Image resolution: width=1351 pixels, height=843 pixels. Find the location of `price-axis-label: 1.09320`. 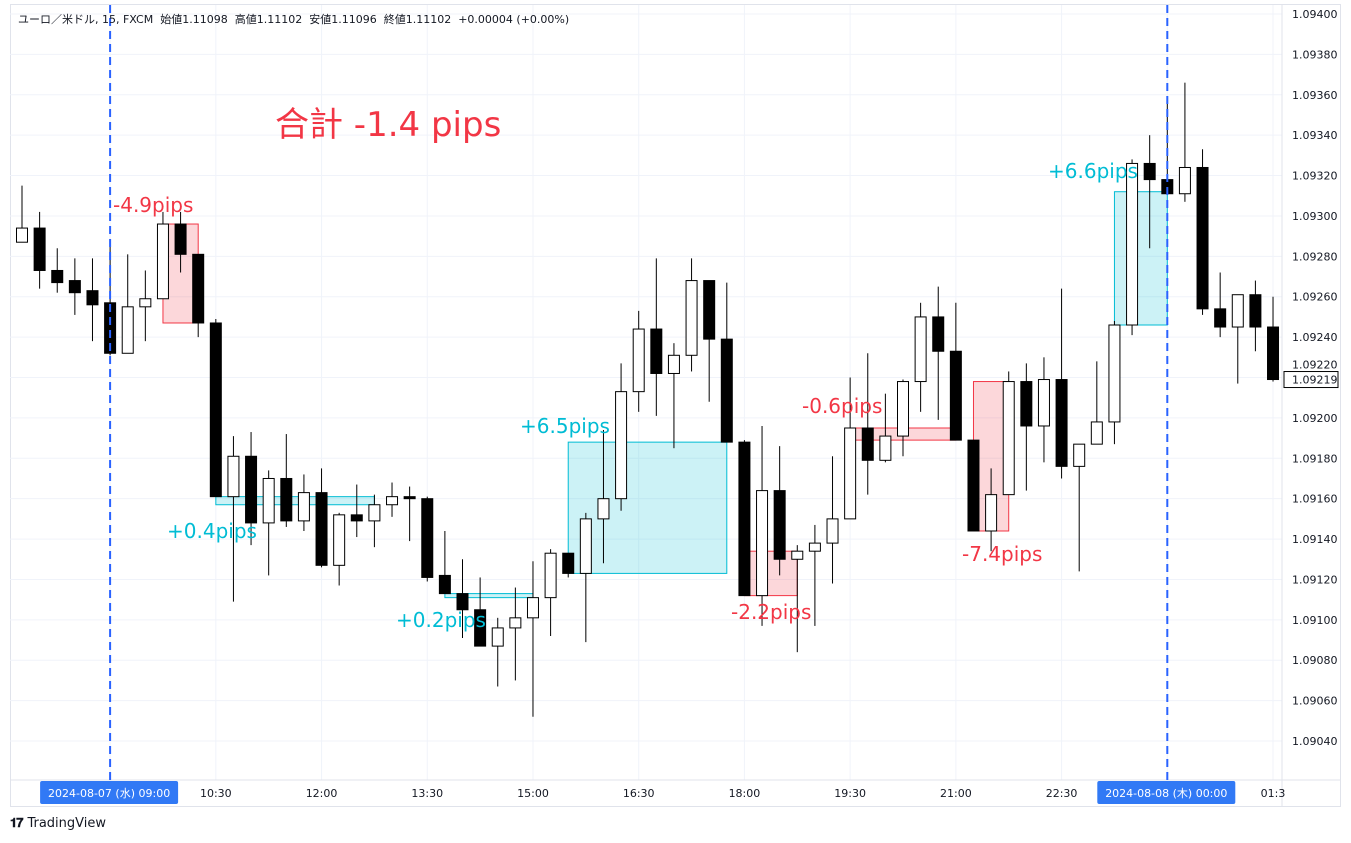

price-axis-label: 1.09320 is located at coordinates (1315, 176).